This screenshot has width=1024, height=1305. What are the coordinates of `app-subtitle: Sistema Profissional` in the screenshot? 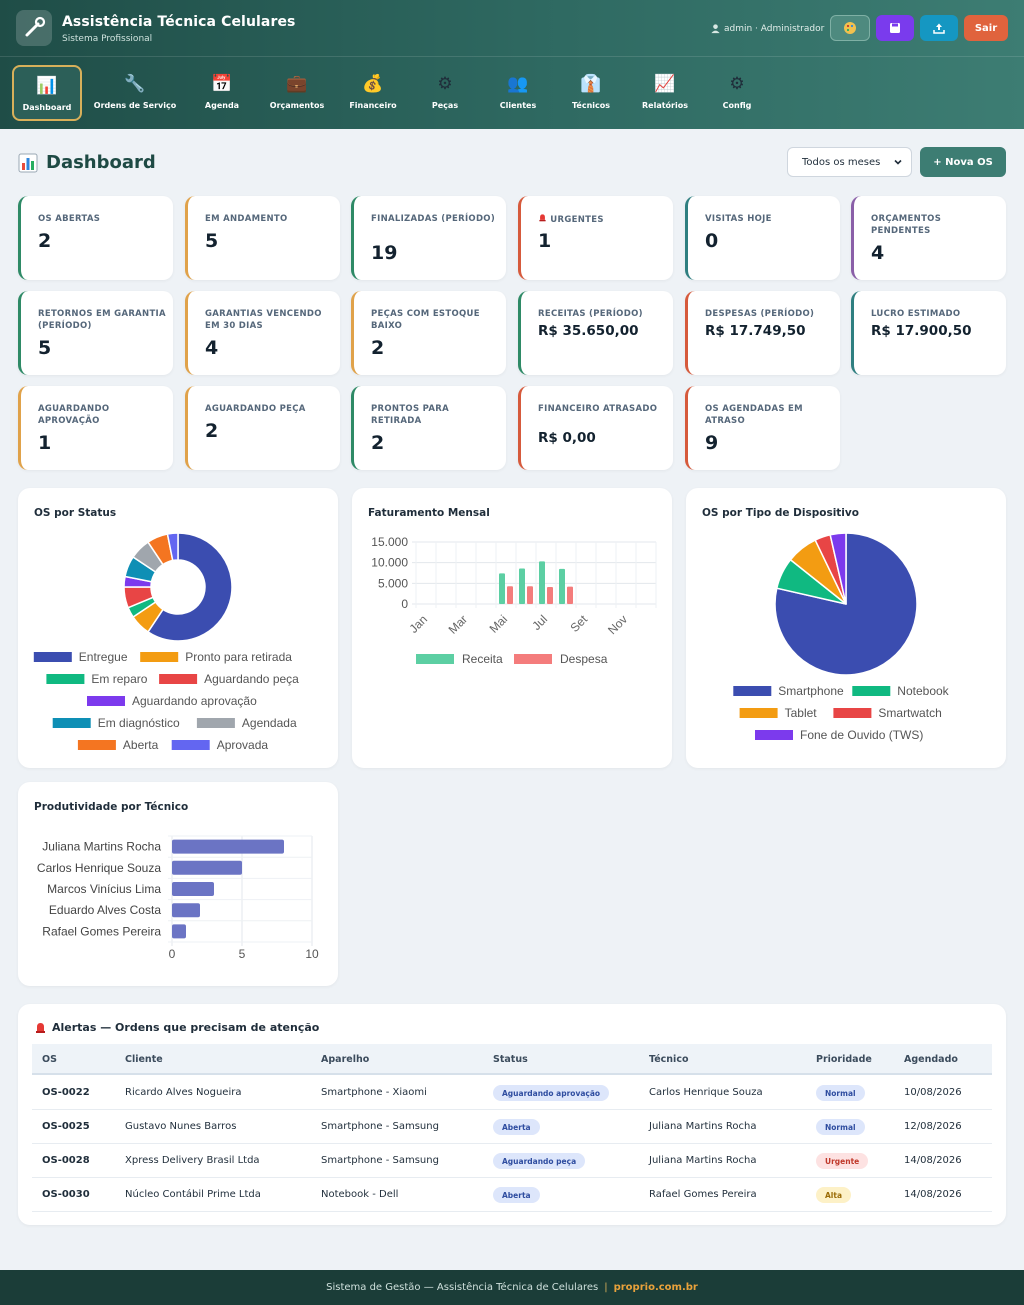 It's located at (107, 39).